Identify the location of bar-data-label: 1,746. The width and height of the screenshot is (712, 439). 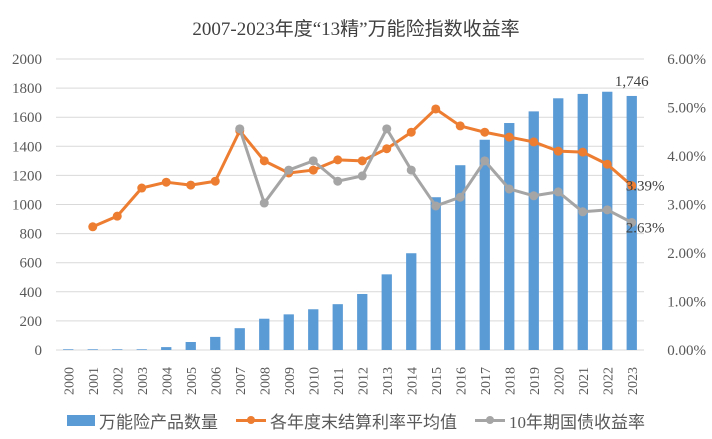
(632, 82).